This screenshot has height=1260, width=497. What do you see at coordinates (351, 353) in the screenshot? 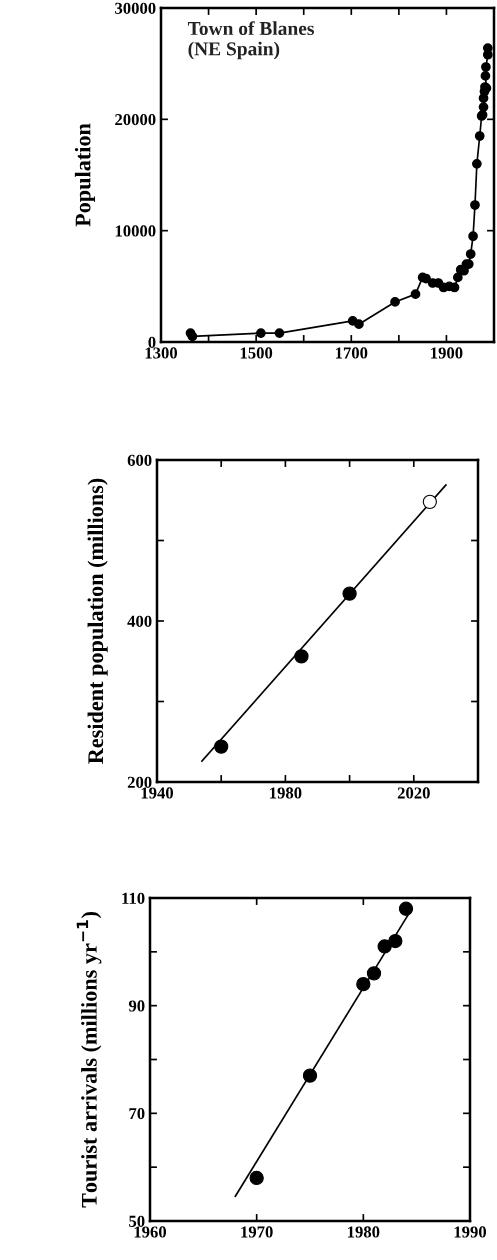
I see `x-tick-label: 1700` at bounding box center [351, 353].